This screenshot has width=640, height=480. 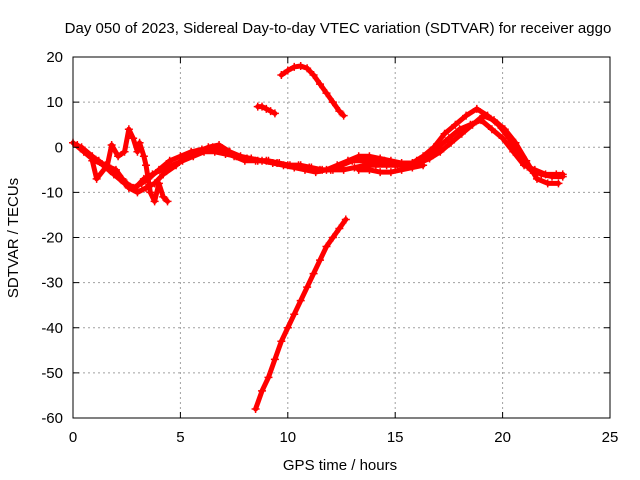 I want to click on x-tick-label: 10, so click(x=287, y=437).